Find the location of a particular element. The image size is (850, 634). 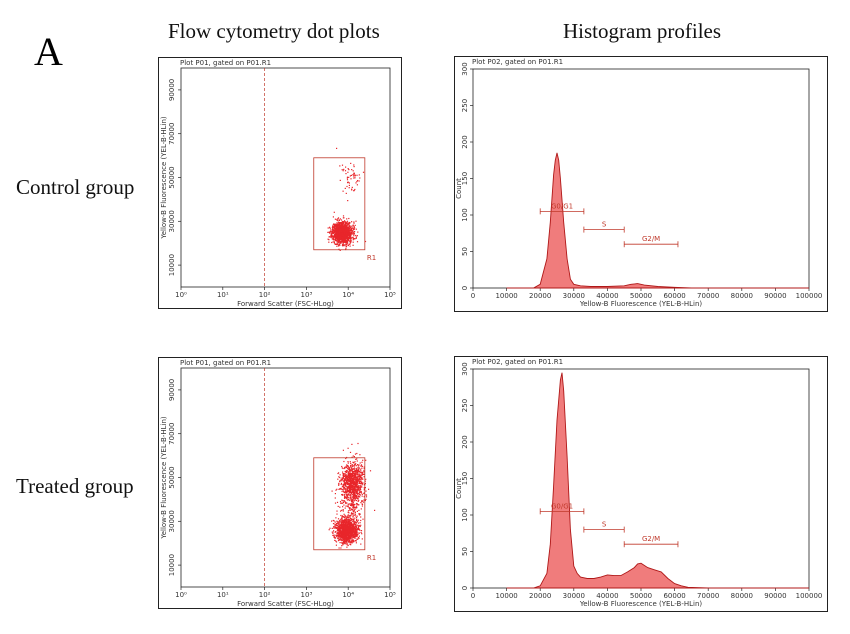

y-tick-label: 30000 is located at coordinates (172, 221).